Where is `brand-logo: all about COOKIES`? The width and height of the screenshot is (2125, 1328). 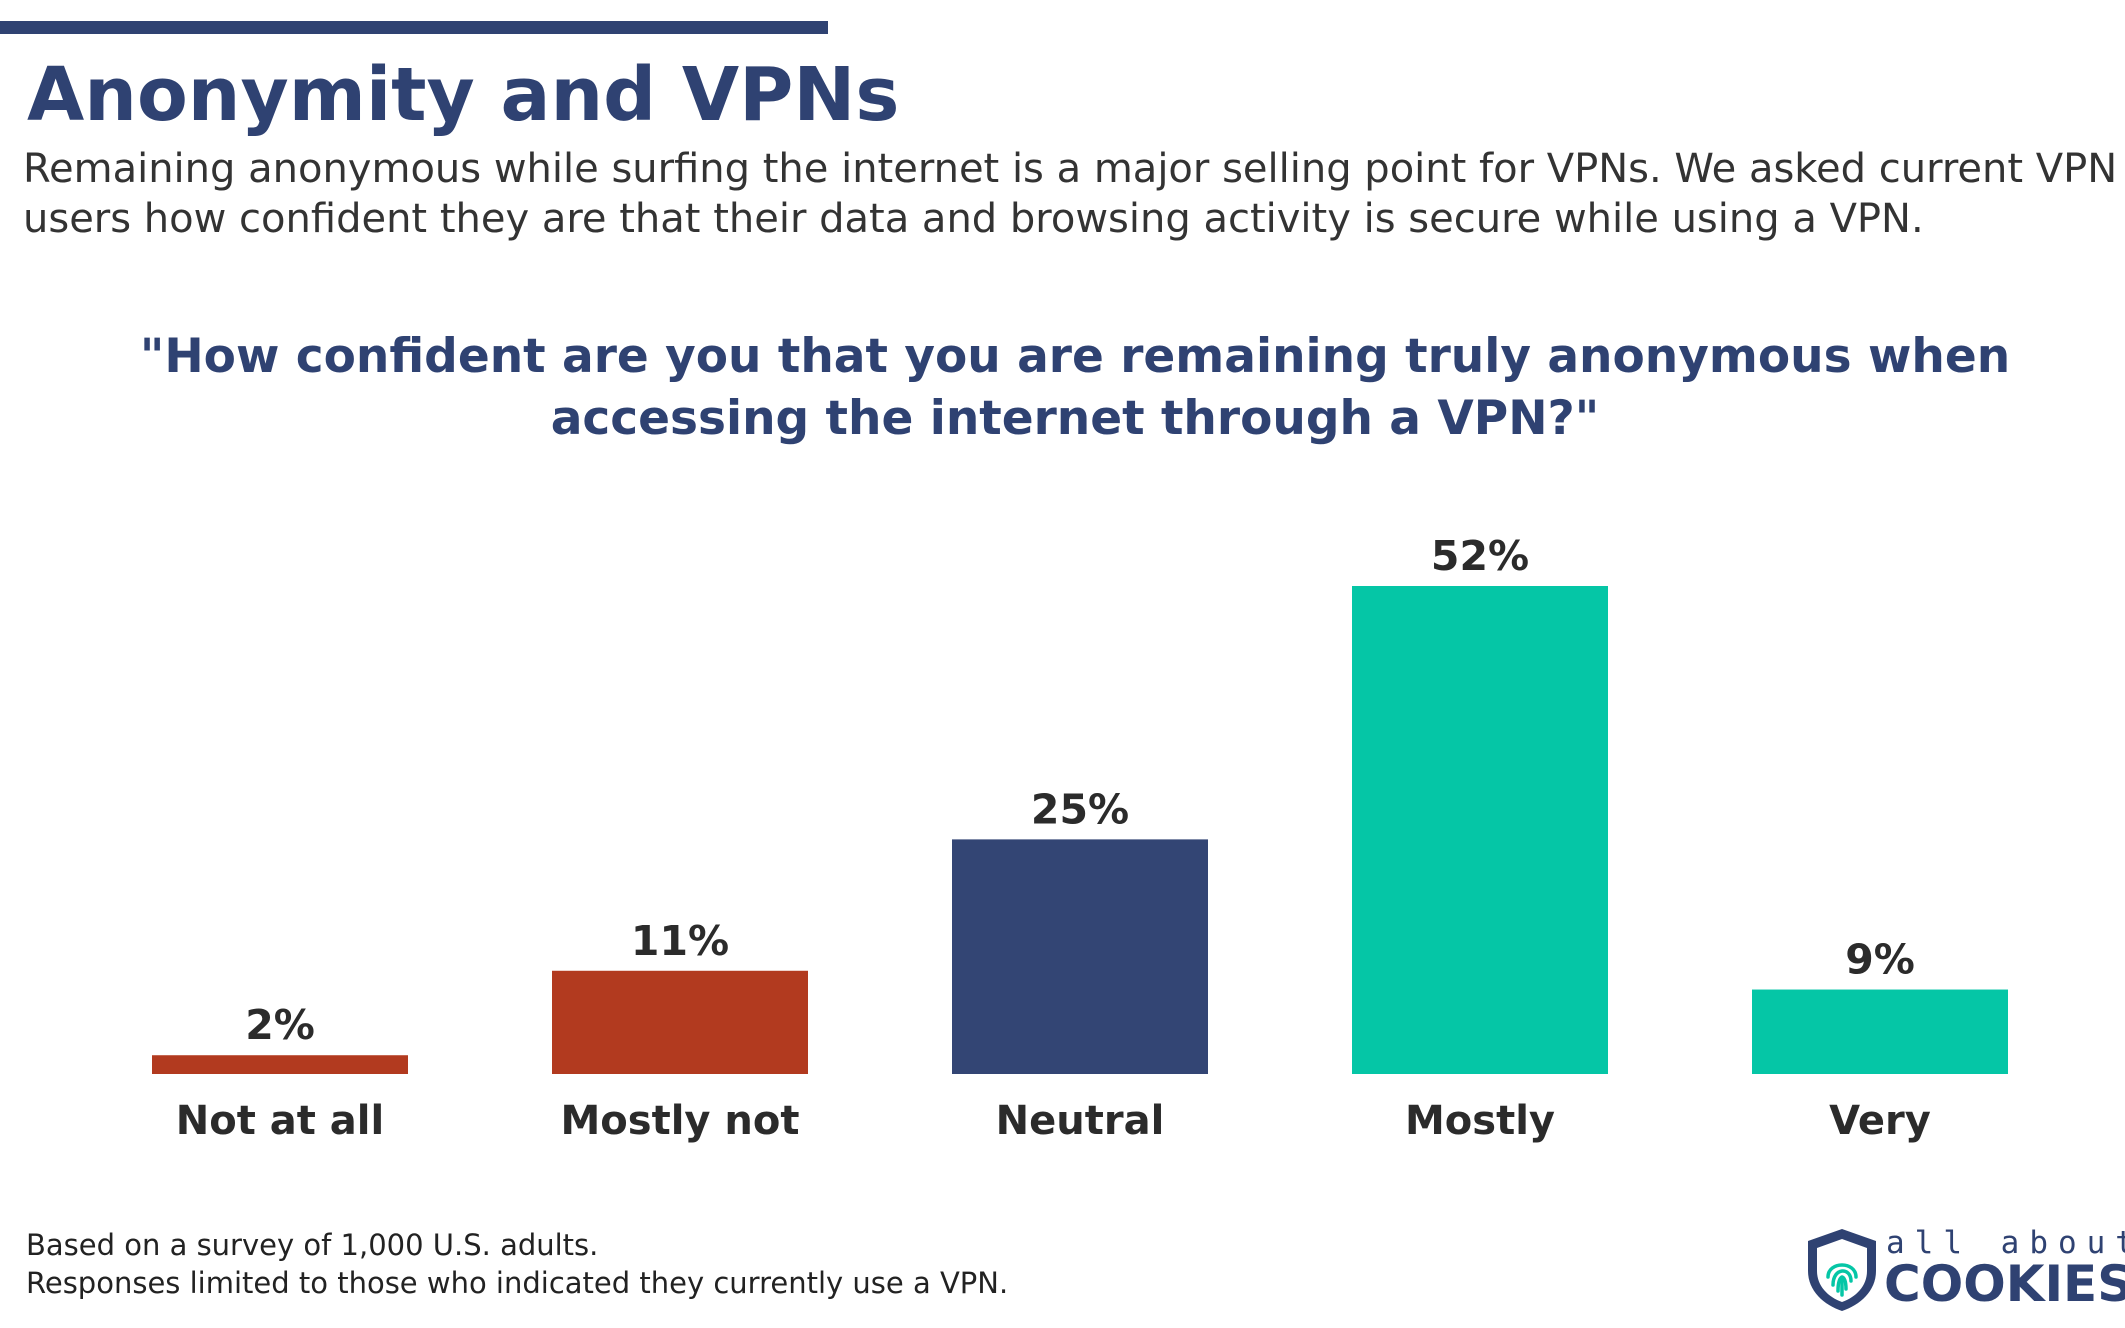 brand-logo: all about COOKIES is located at coordinates (1965, 1270).